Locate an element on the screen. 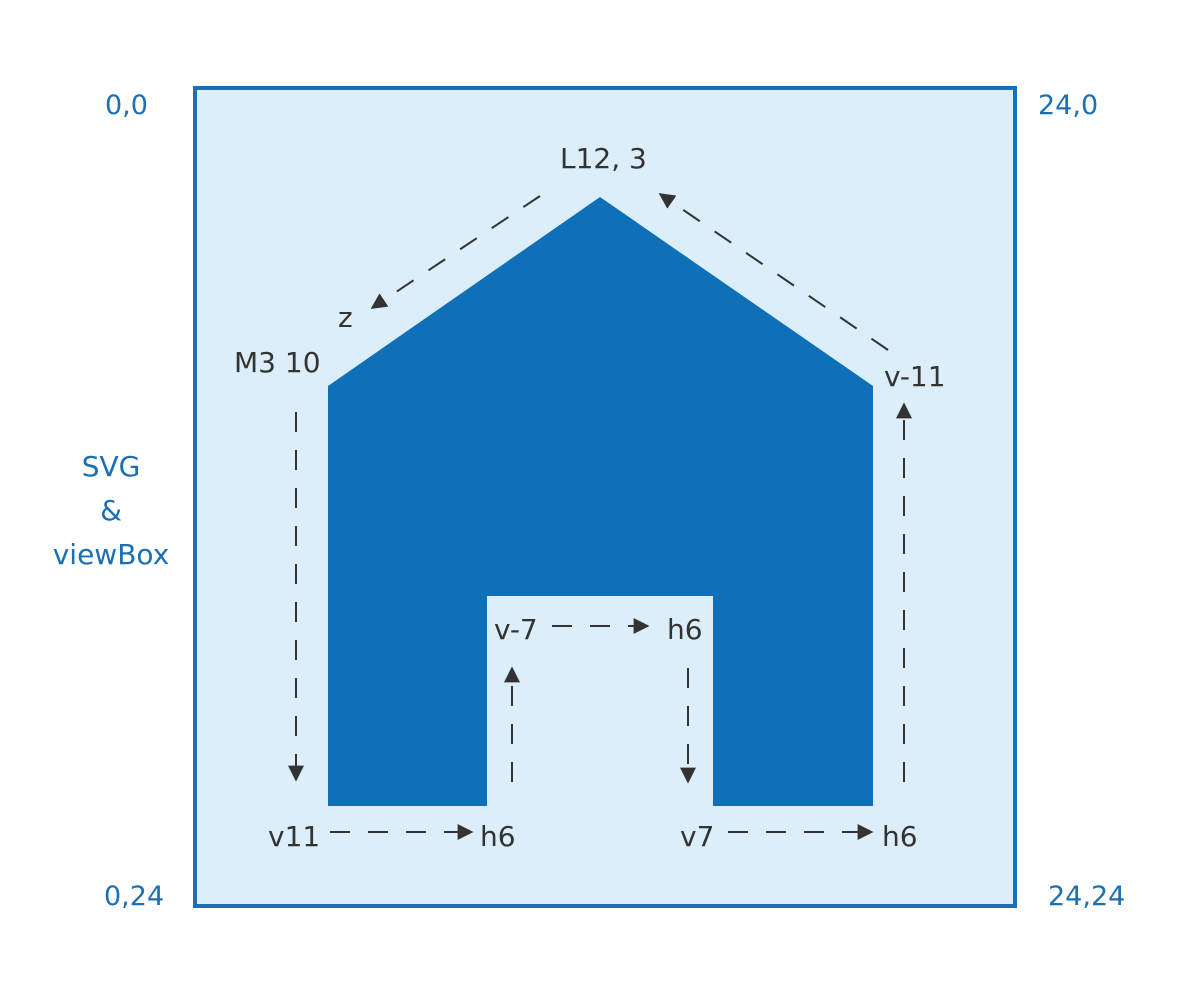 The width and height of the screenshot is (1200, 1004). side-title-svg: SVG is located at coordinates (111, 466).